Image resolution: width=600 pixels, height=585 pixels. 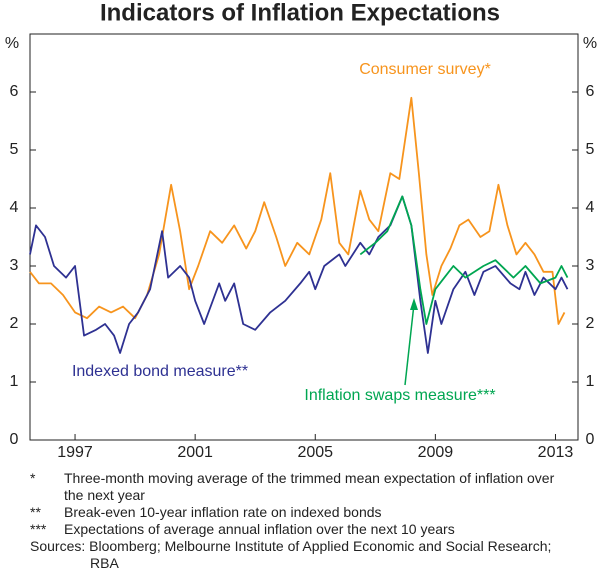 What do you see at coordinates (14, 323) in the screenshot?
I see `y-tick-label: 2` at bounding box center [14, 323].